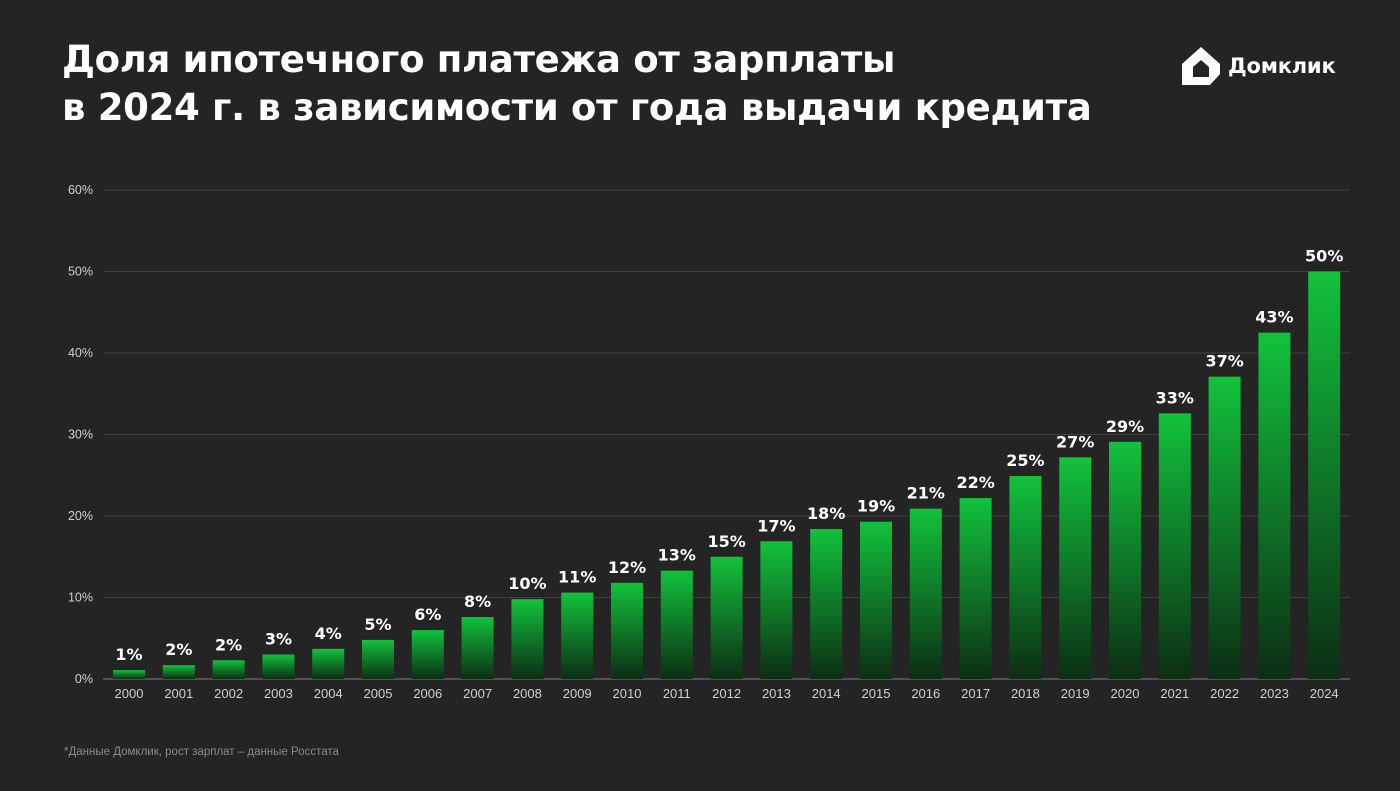 The width and height of the screenshot is (1400, 791). I want to click on data-label-2013: 17%, so click(776, 525).